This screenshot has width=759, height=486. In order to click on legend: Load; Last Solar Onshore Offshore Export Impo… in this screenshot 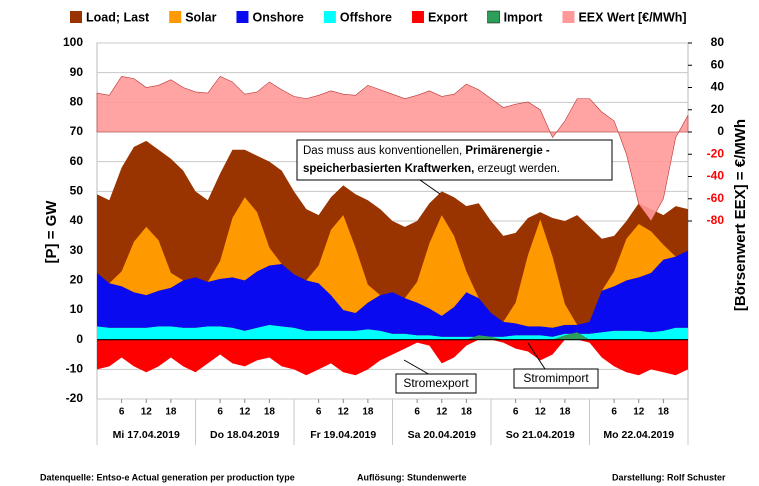, I will do `click(378, 17)`.